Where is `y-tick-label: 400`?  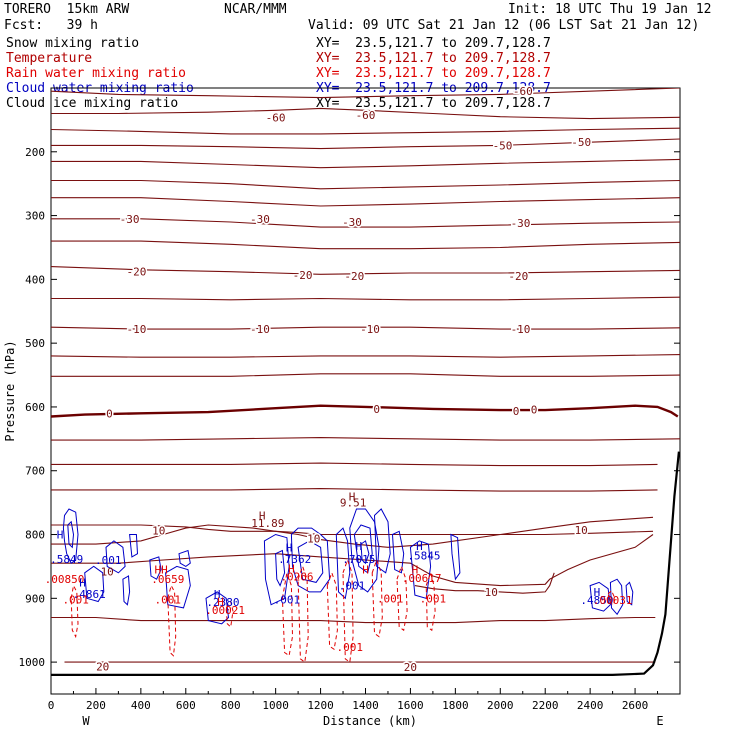 y-tick-label: 400 is located at coordinates (35, 279).